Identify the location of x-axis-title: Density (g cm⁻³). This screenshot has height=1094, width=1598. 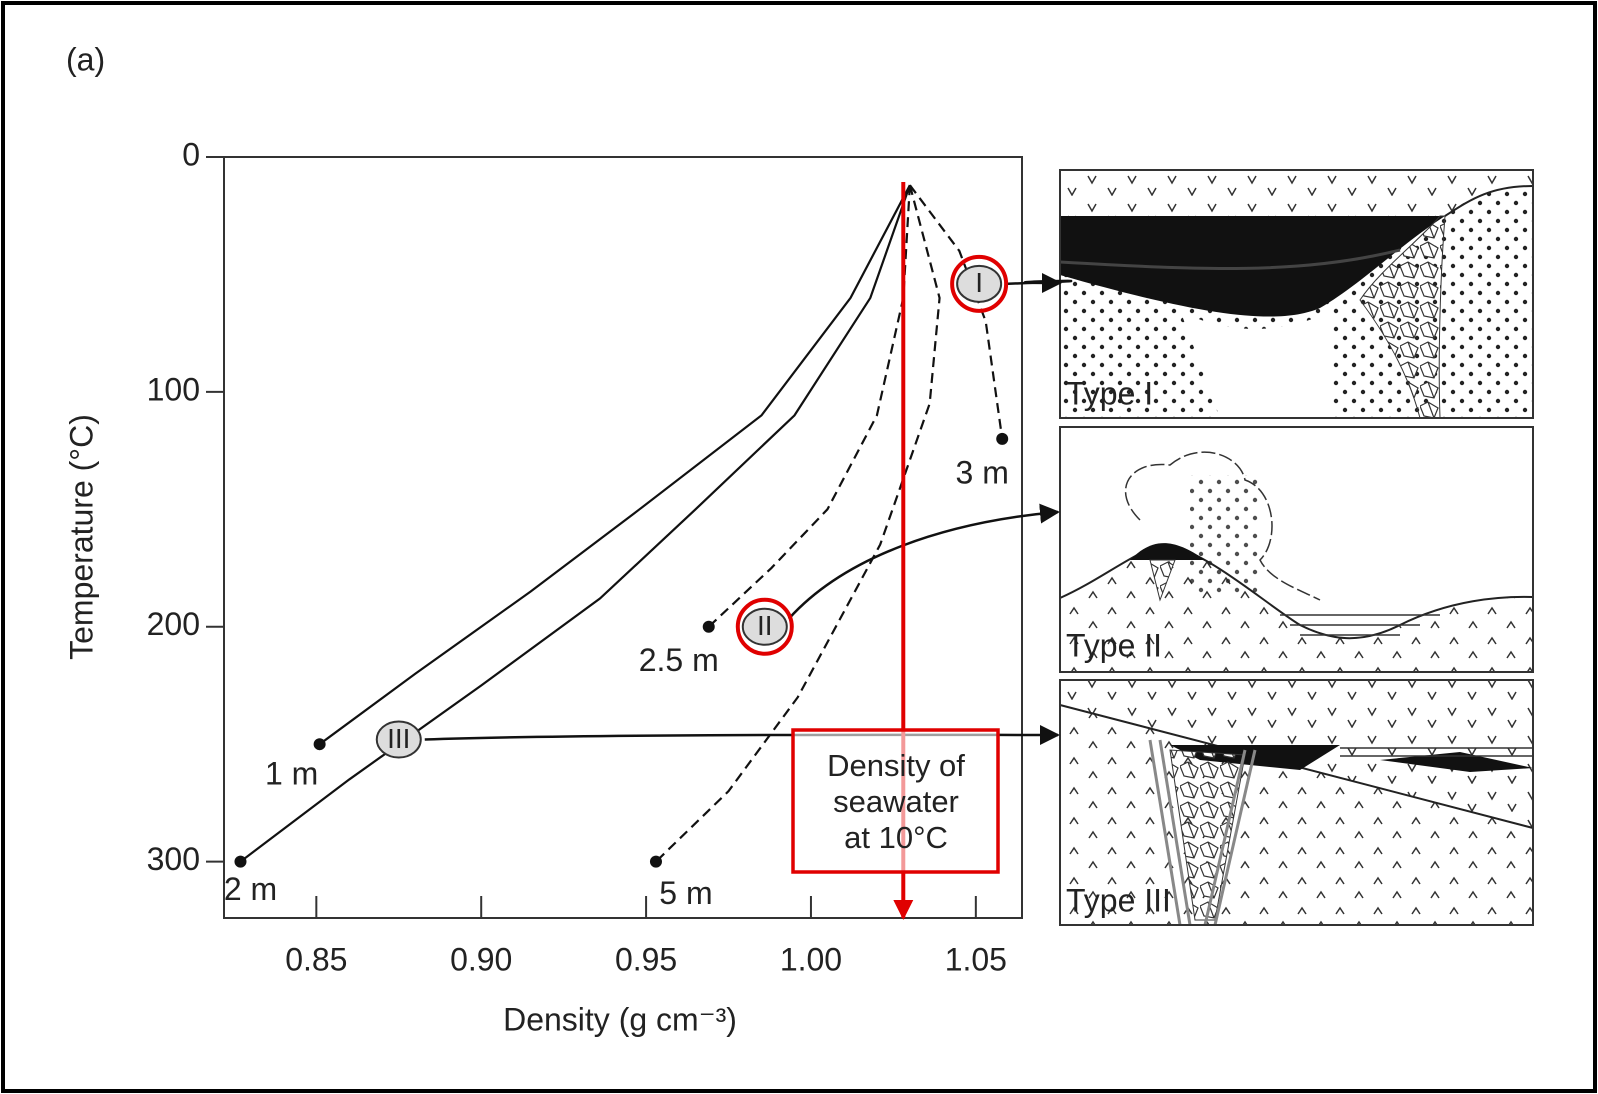
(620, 1019).